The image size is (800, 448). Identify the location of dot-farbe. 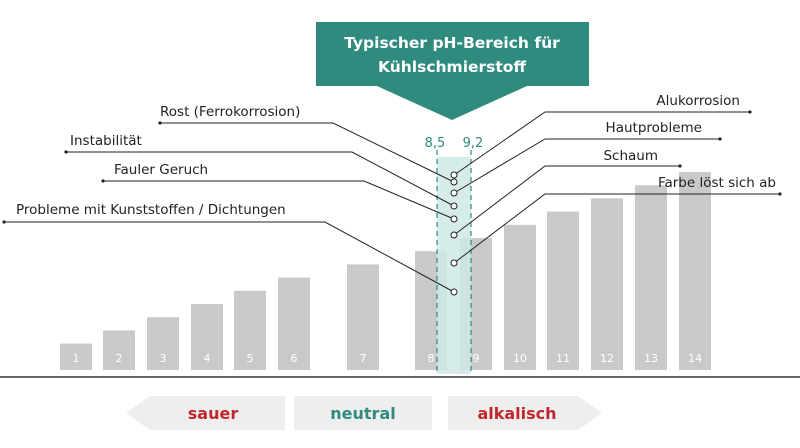
(454, 263).